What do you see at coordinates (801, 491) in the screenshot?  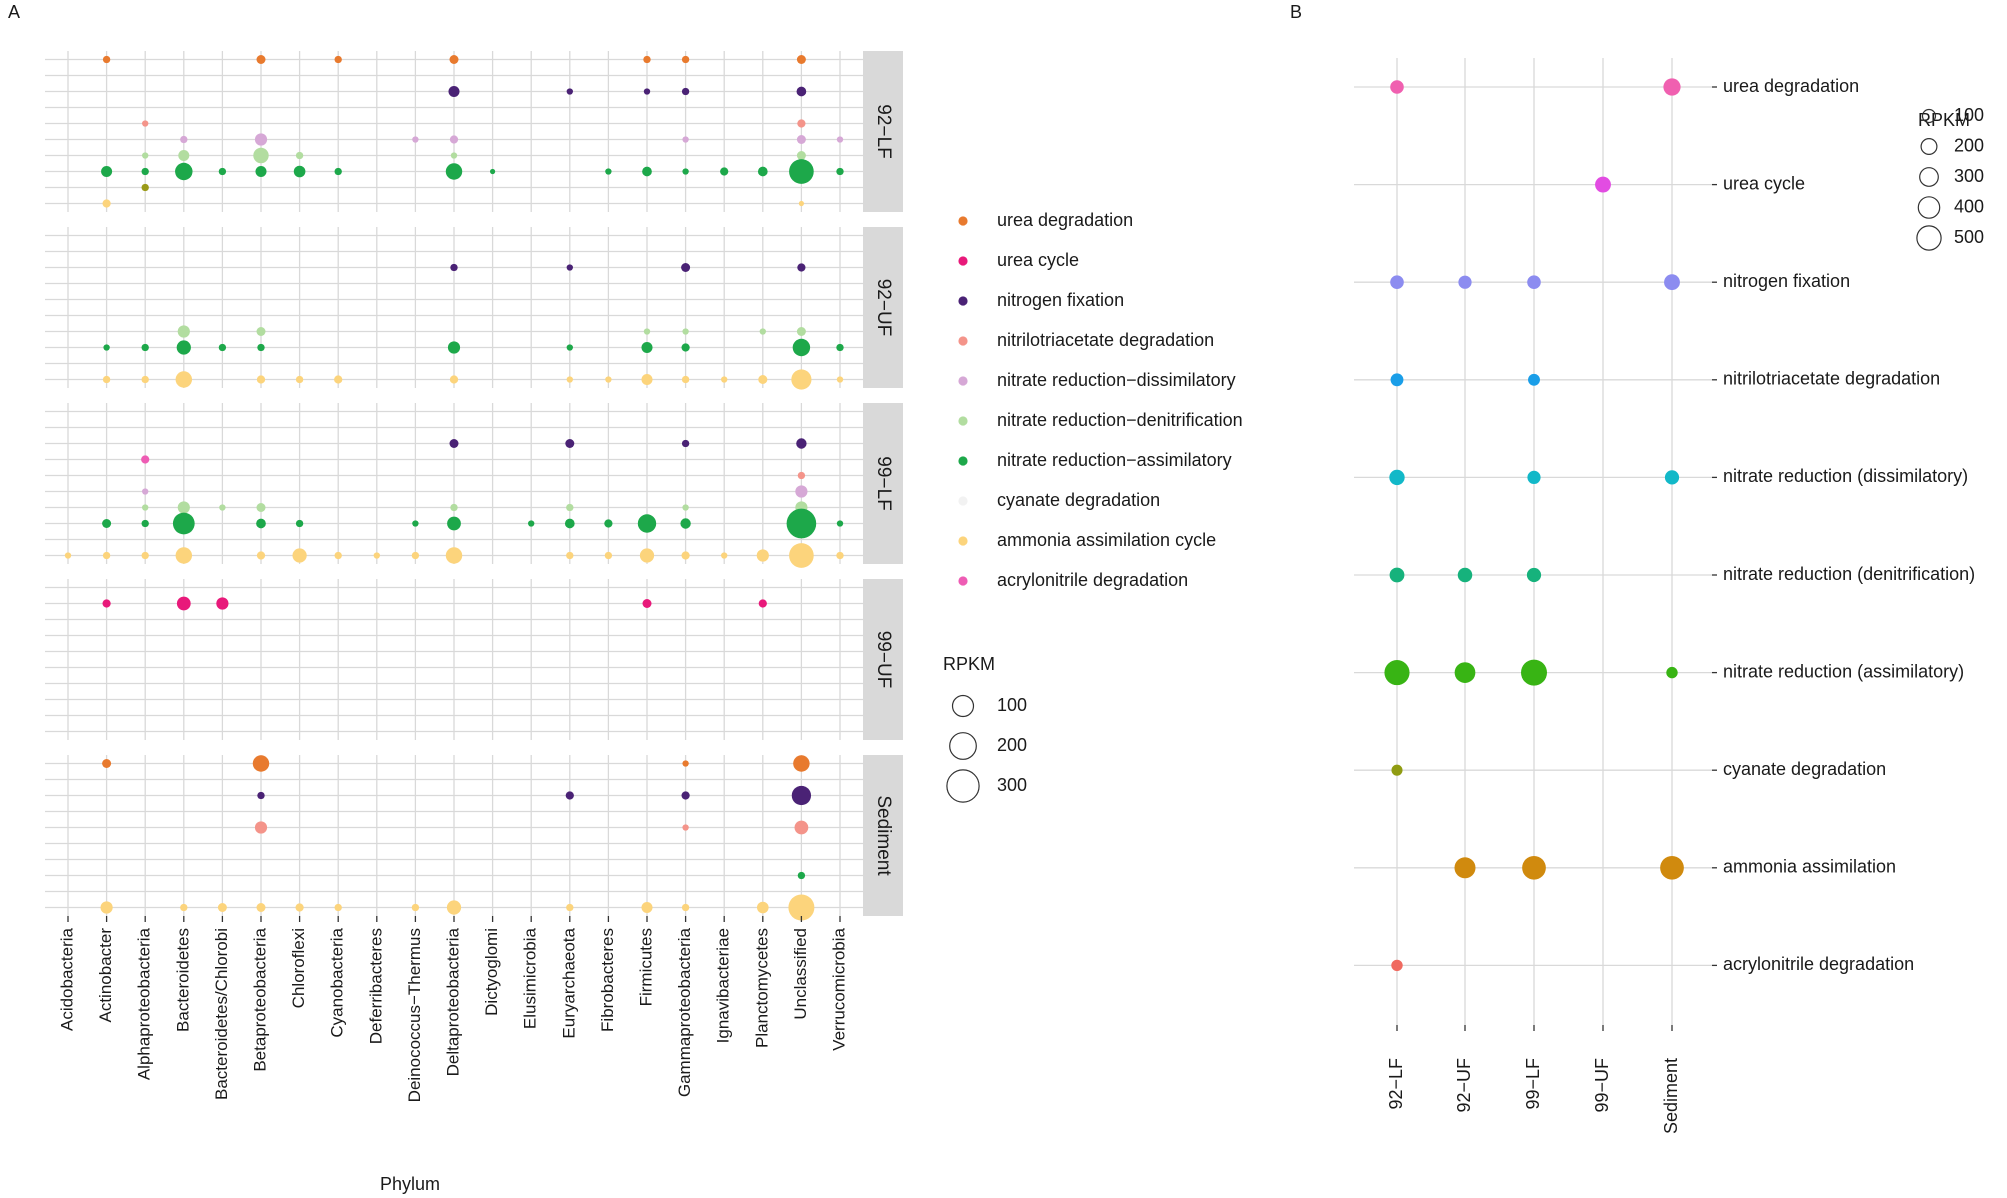 I see `point-99-lf-unclassified-nitrate-reduction-dissimilatory` at bounding box center [801, 491].